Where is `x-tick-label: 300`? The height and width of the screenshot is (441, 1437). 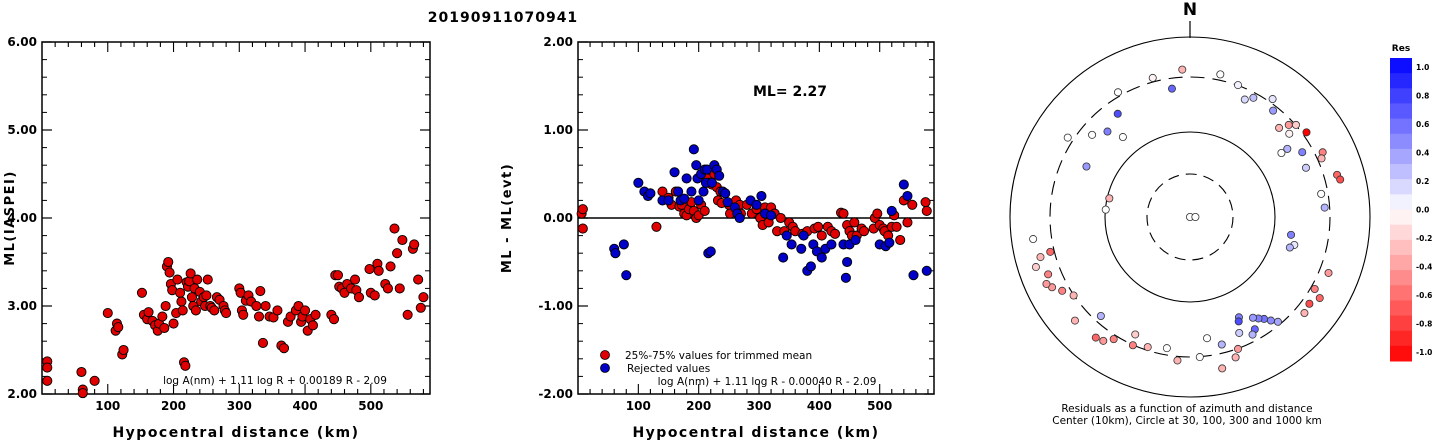
x-tick-label: 300 is located at coordinates (239, 406).